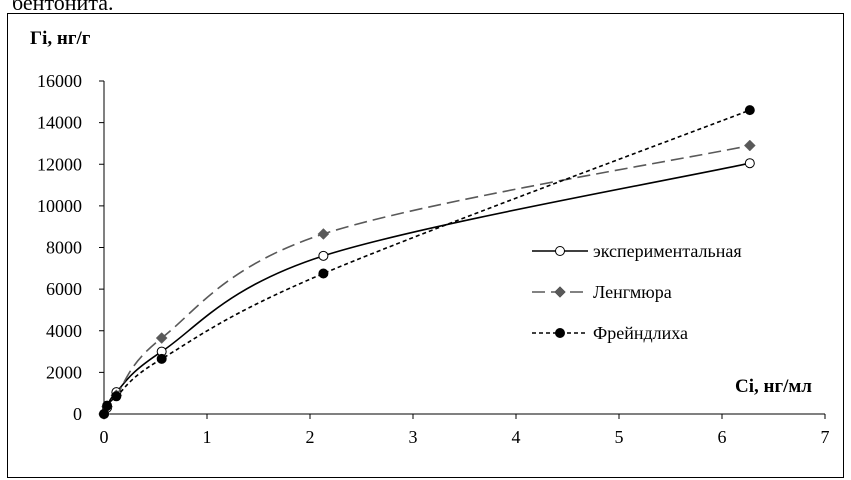  Describe the element at coordinates (722, 437) in the screenshot. I see `x-tick-label: 6` at that location.